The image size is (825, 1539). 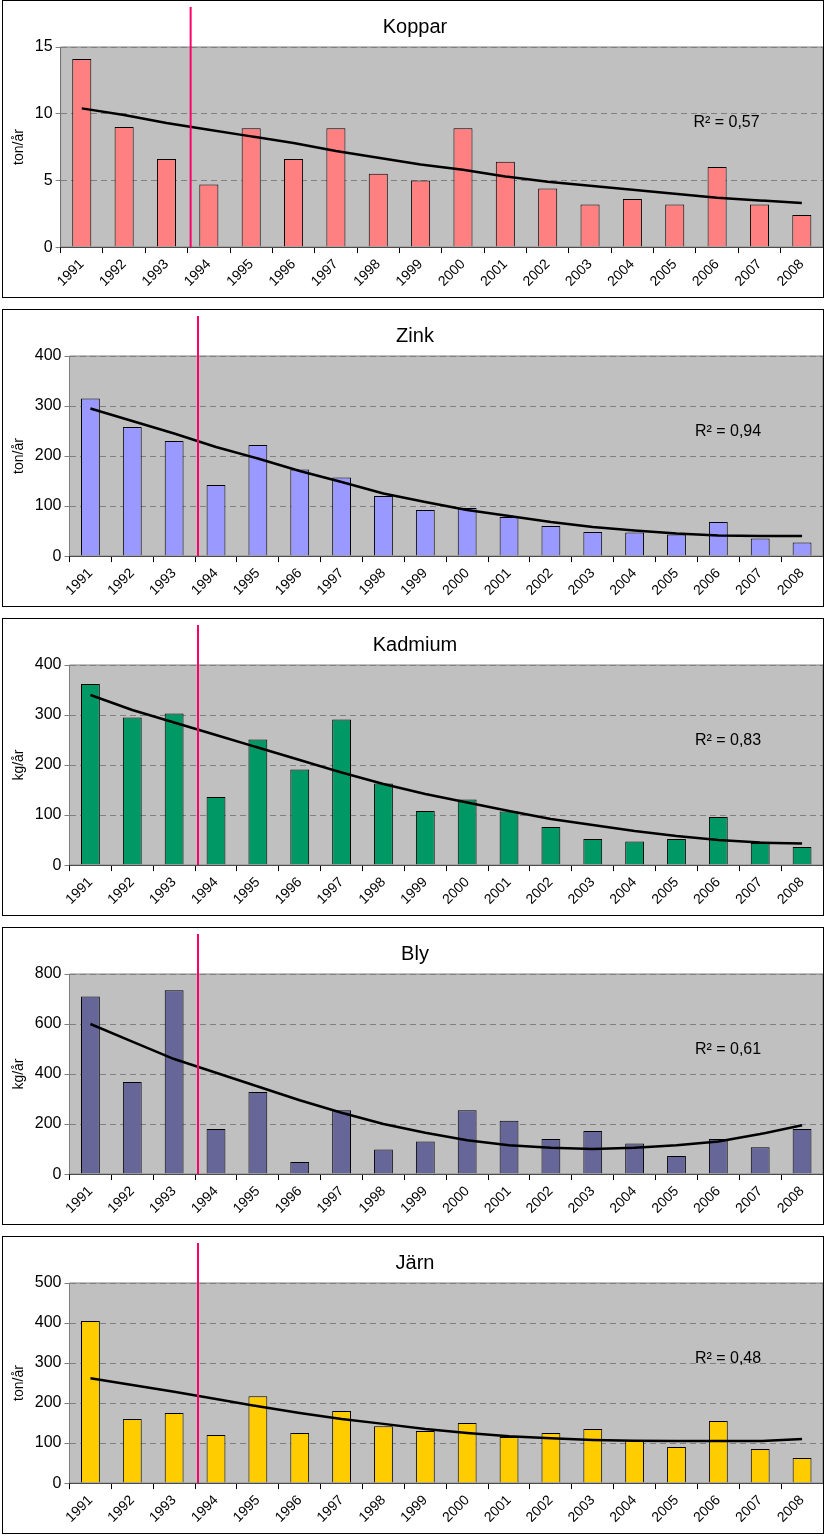 What do you see at coordinates (43, 113) in the screenshot?
I see `y-tick-label: 10` at bounding box center [43, 113].